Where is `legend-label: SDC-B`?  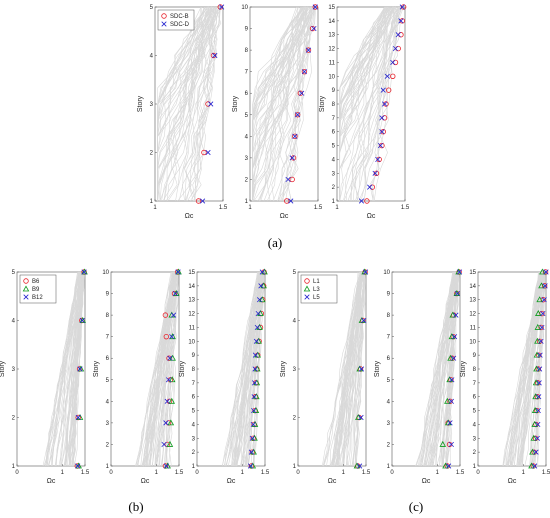 legend-label: SDC-B is located at coordinates (179, 17).